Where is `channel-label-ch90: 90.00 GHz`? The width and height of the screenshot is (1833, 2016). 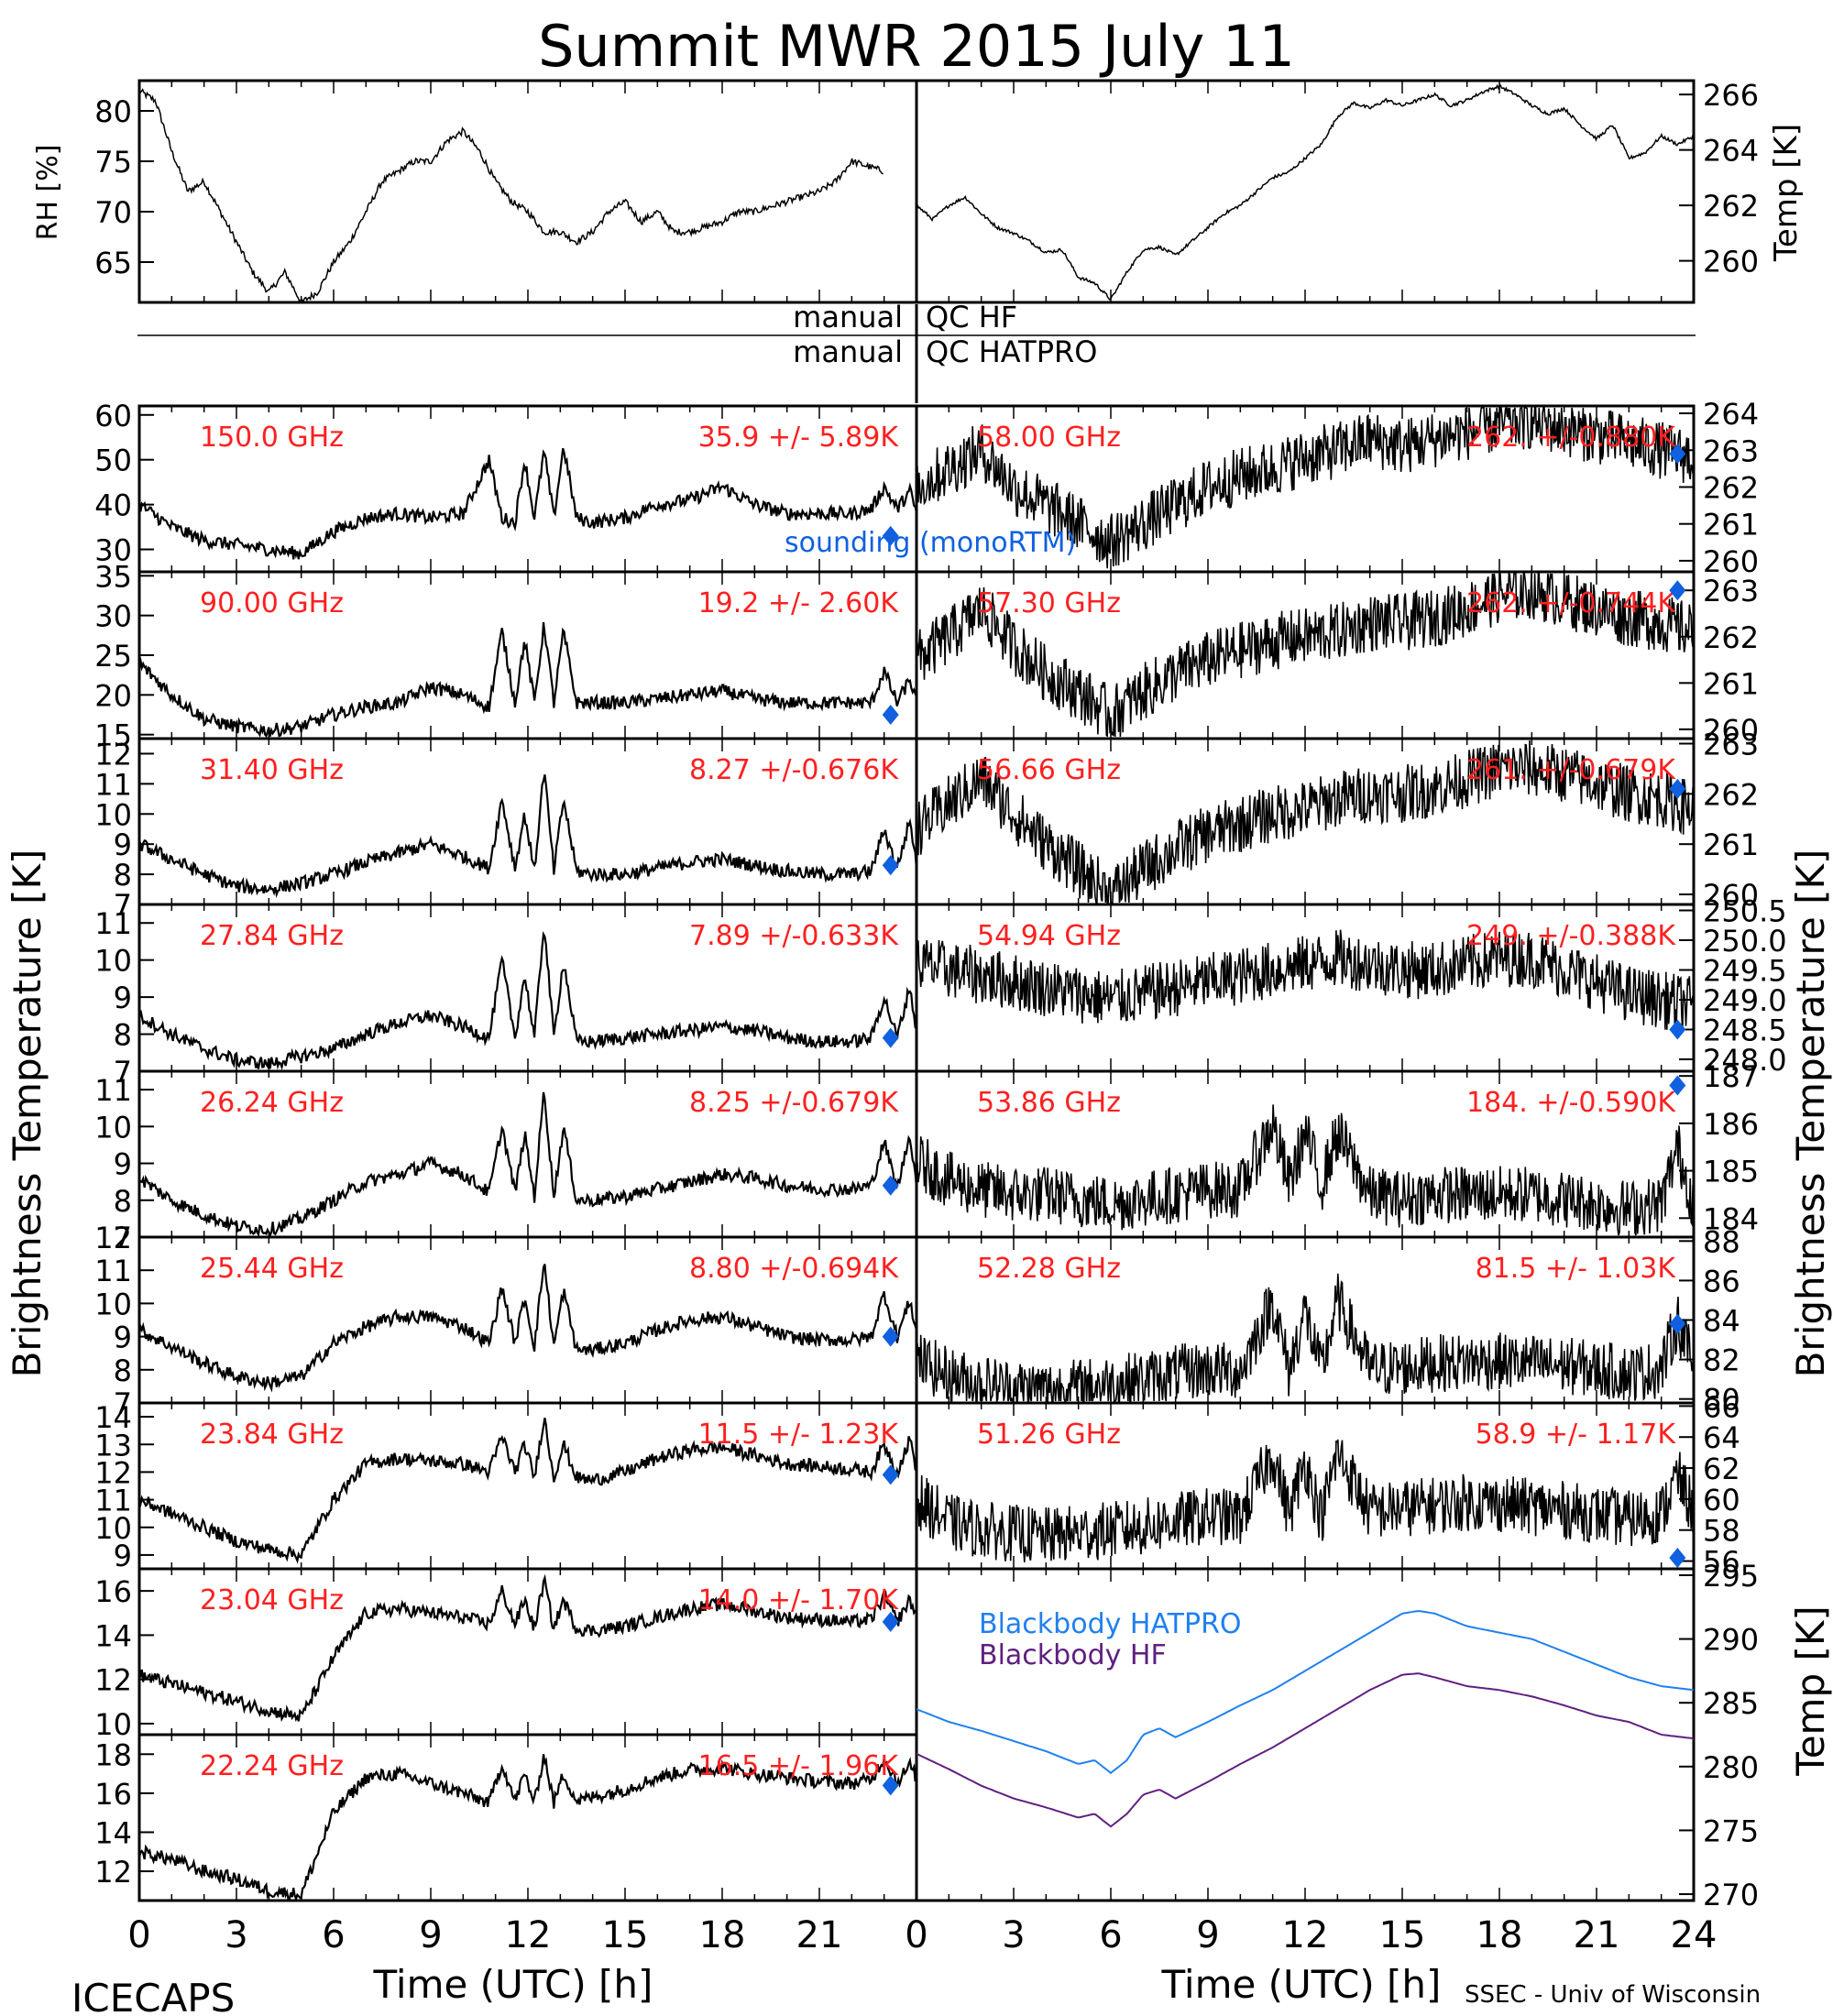
channel-label-ch90: 90.00 GHz is located at coordinates (272, 603).